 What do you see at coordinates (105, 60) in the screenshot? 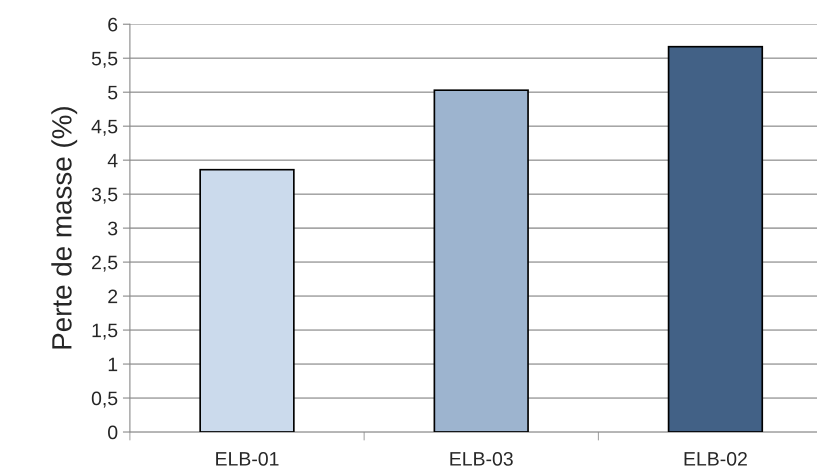
I see `y-tick-label: 5,5` at bounding box center [105, 60].